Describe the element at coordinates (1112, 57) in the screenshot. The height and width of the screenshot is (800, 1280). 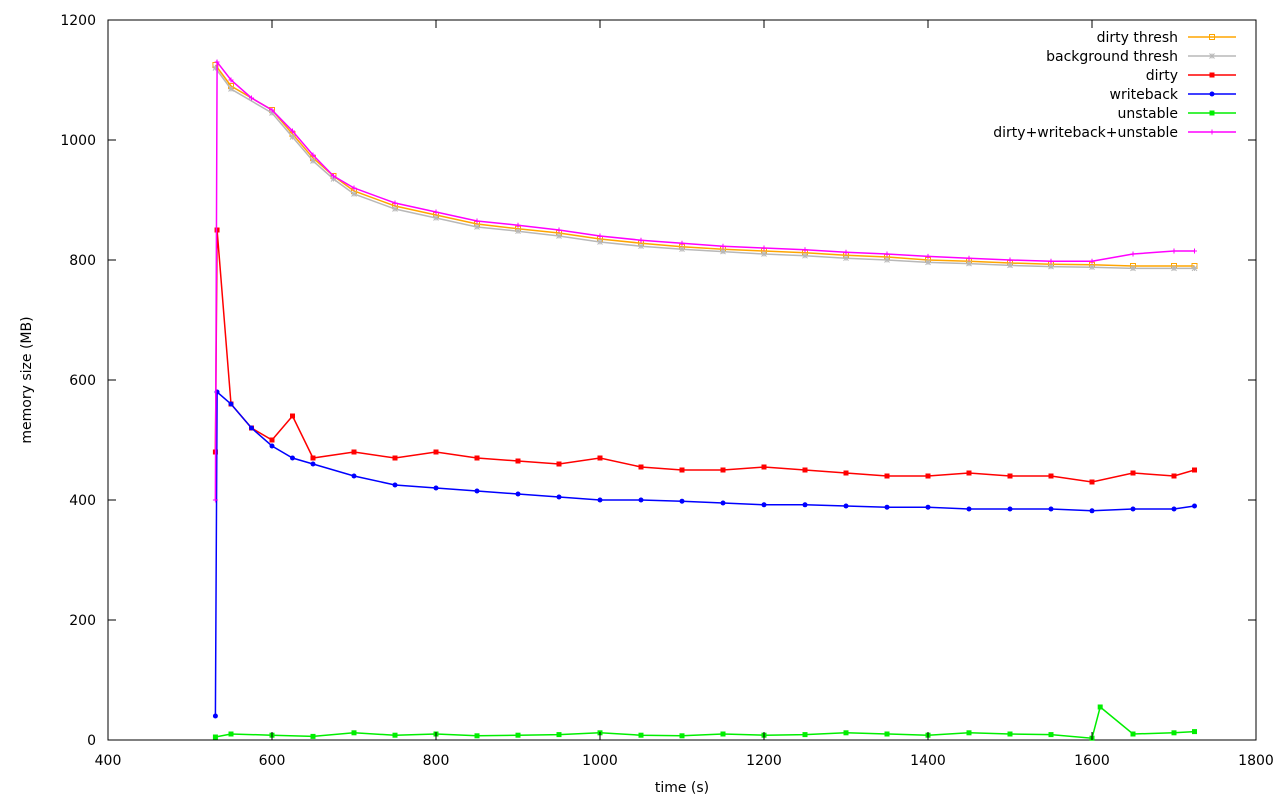
I see `legend-label: background thresh` at that location.